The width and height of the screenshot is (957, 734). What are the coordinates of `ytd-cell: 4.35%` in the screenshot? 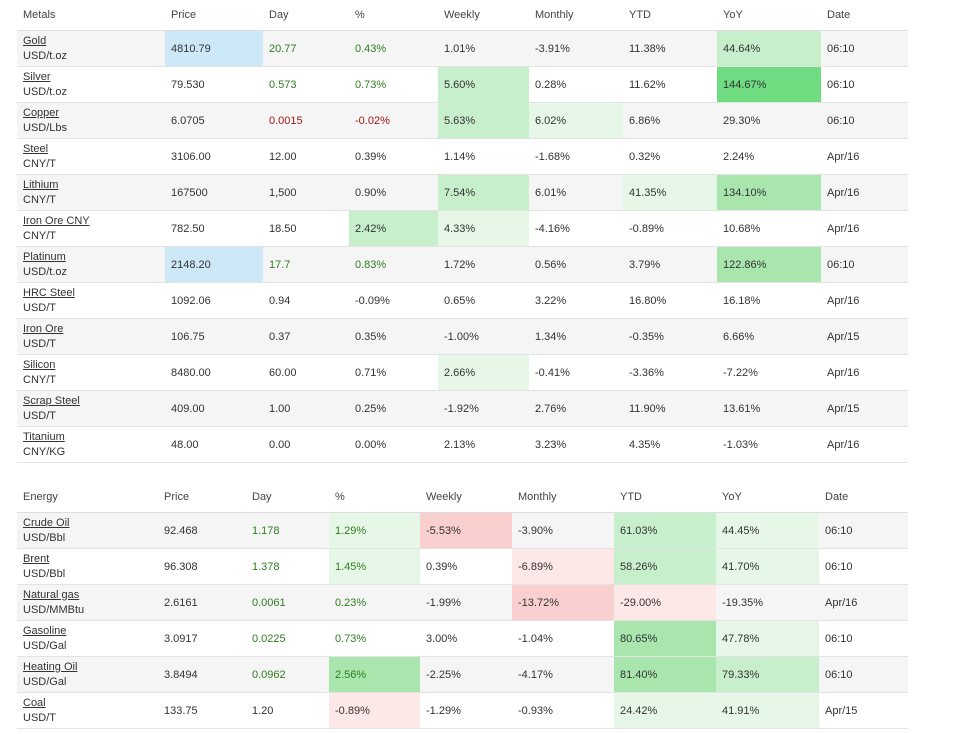 It's located at (670, 444).